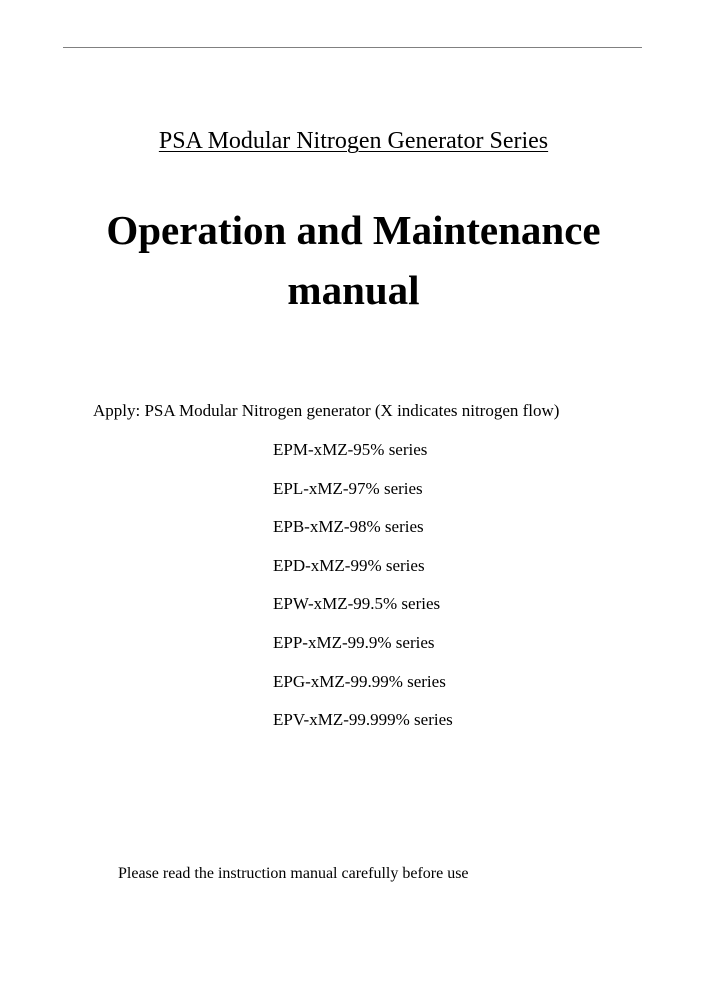  I want to click on header-rule, so click(352, 47).